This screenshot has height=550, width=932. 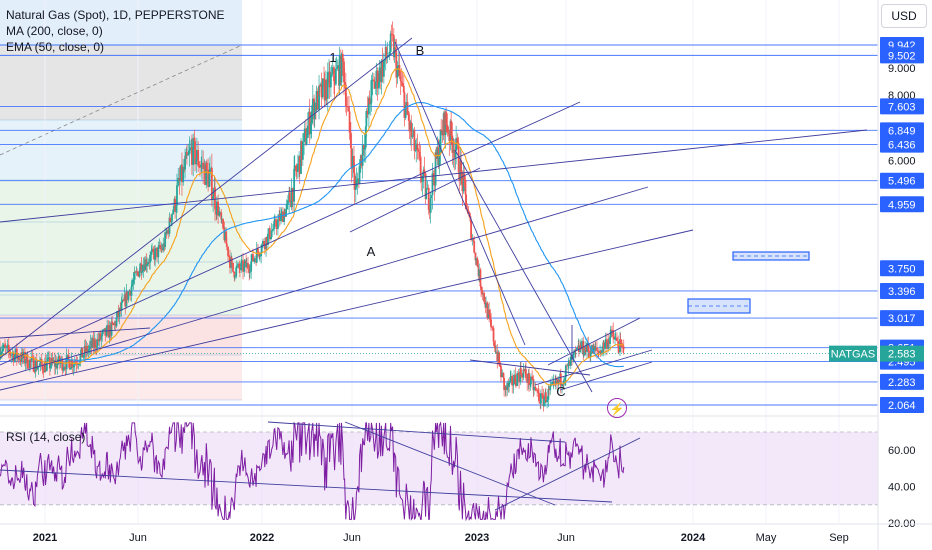 I want to click on lightning-icon: ⚡, so click(x=617, y=408).